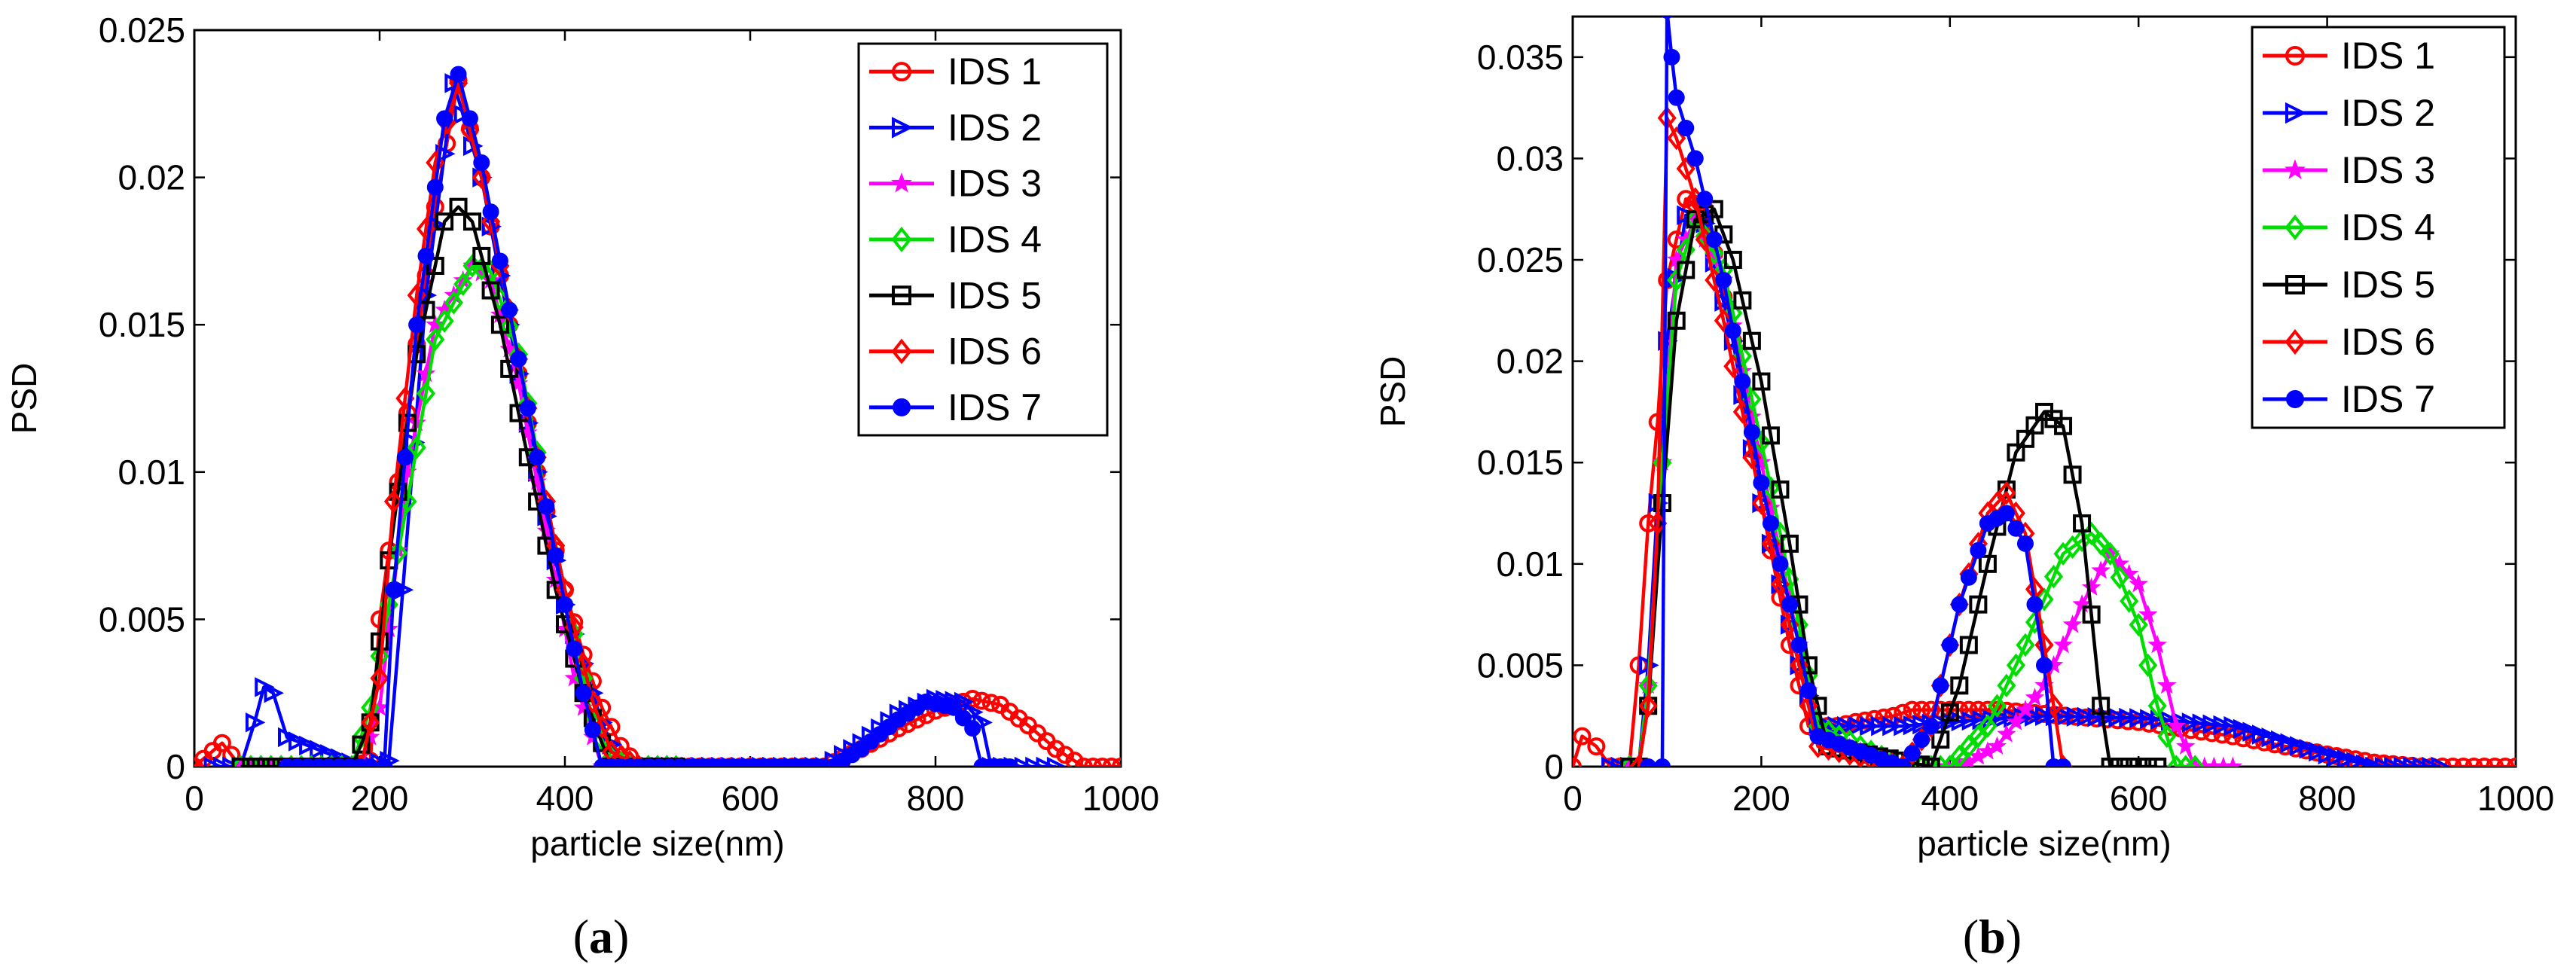 The width and height of the screenshot is (2576, 976). What do you see at coordinates (1530, 158) in the screenshot?
I see `y-tick-label: 0.03` at bounding box center [1530, 158].